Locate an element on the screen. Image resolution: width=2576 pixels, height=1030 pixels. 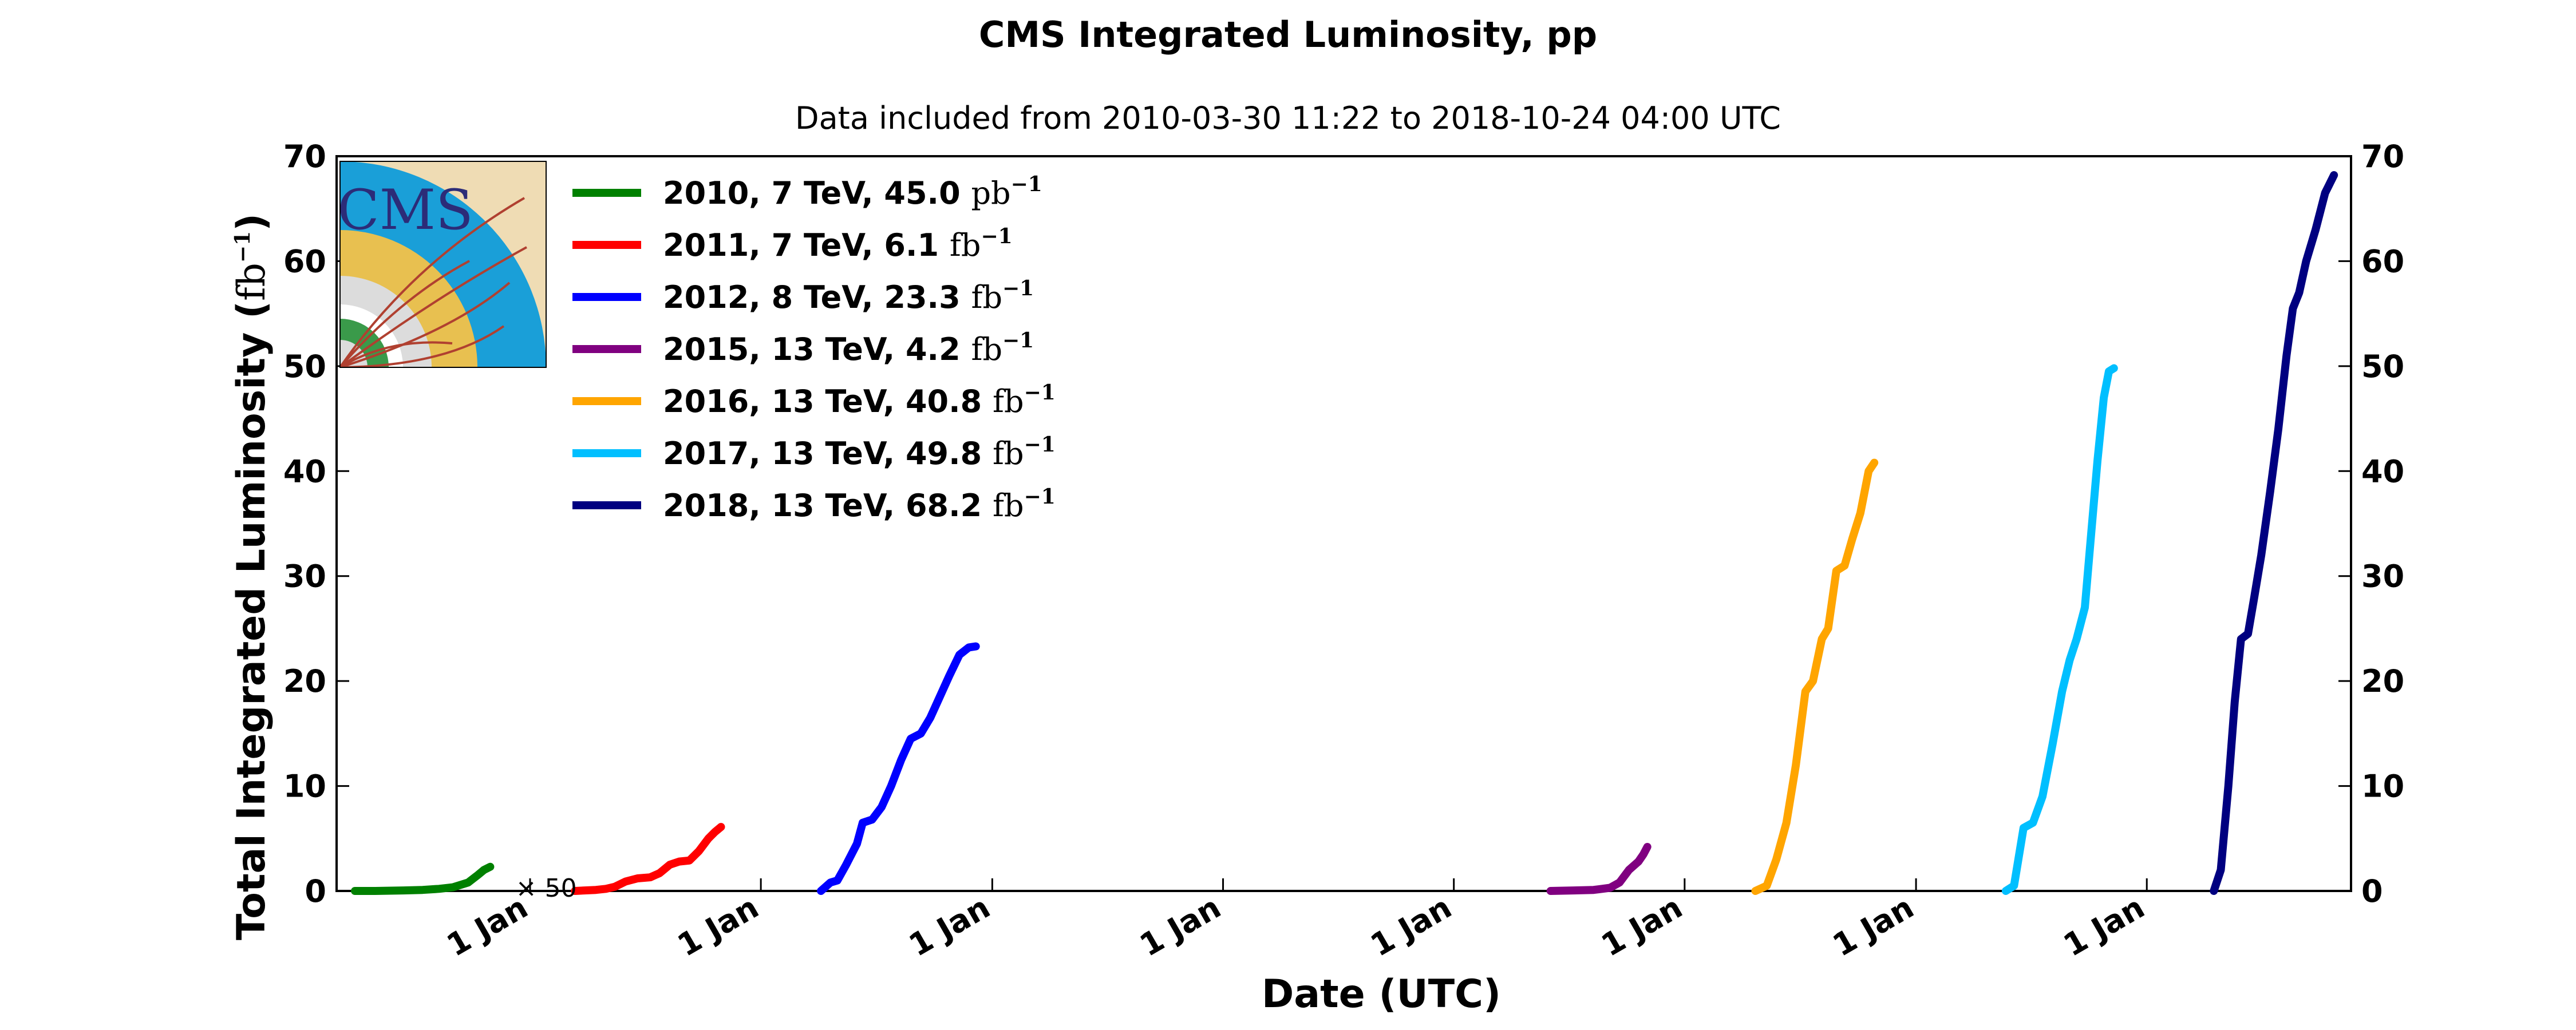
series-line-2015 is located at coordinates (1599, 869).